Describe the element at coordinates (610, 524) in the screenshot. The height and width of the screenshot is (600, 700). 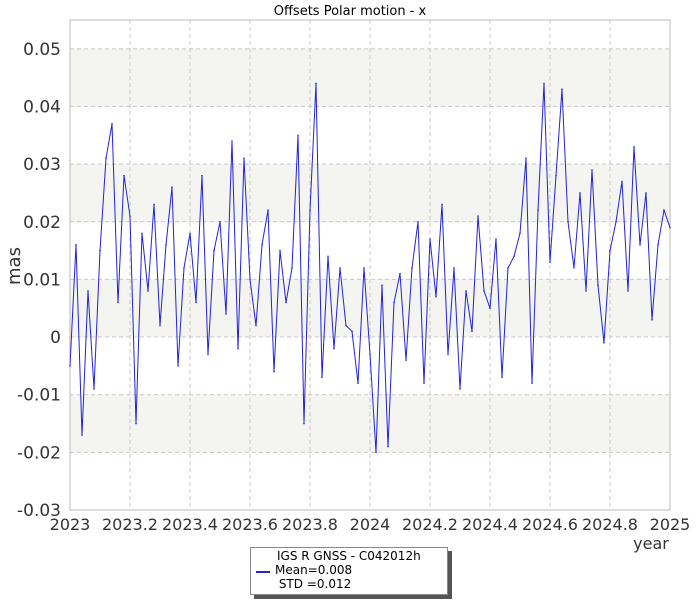
I see `x-tick-label: 2024.8` at that location.